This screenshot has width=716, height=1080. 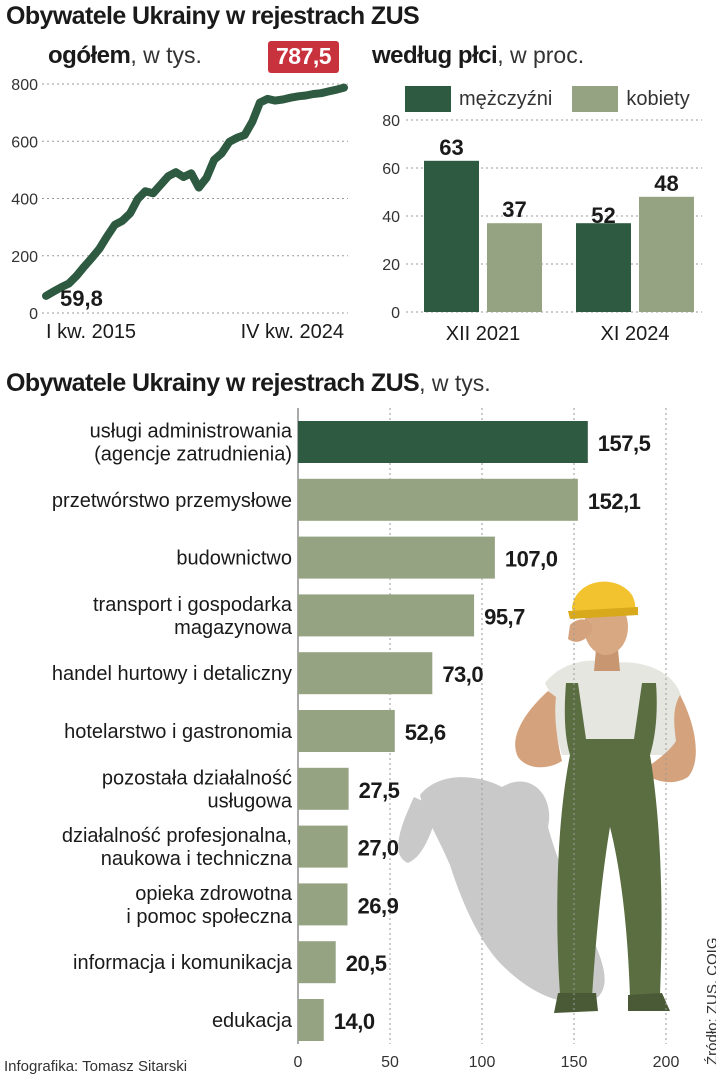 What do you see at coordinates (538, 729) in the screenshot?
I see `worker-left-arm` at bounding box center [538, 729].